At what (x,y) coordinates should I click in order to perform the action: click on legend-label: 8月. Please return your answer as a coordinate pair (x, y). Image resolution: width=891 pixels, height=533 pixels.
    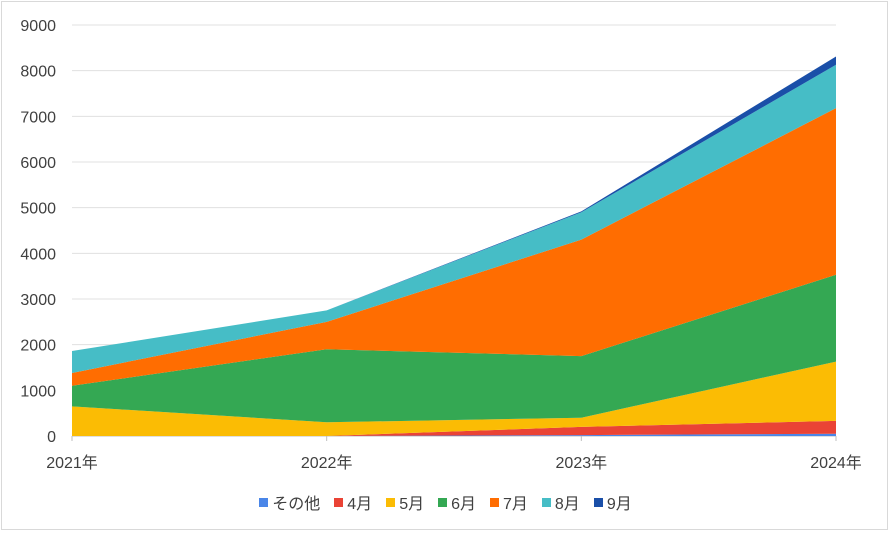
    Looking at the image, I should click on (567, 504).